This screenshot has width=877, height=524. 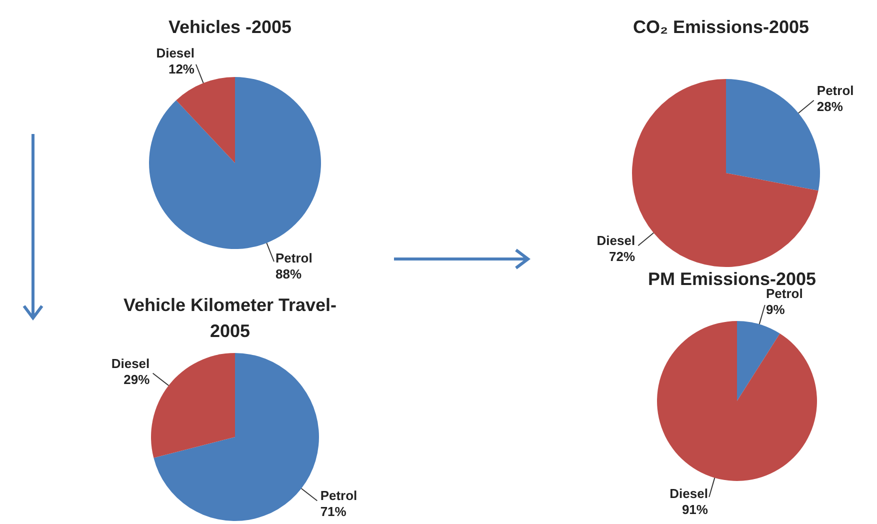 What do you see at coordinates (230, 318) in the screenshot?
I see `chart-title: Vehicle Kilometer Travel-2005` at bounding box center [230, 318].